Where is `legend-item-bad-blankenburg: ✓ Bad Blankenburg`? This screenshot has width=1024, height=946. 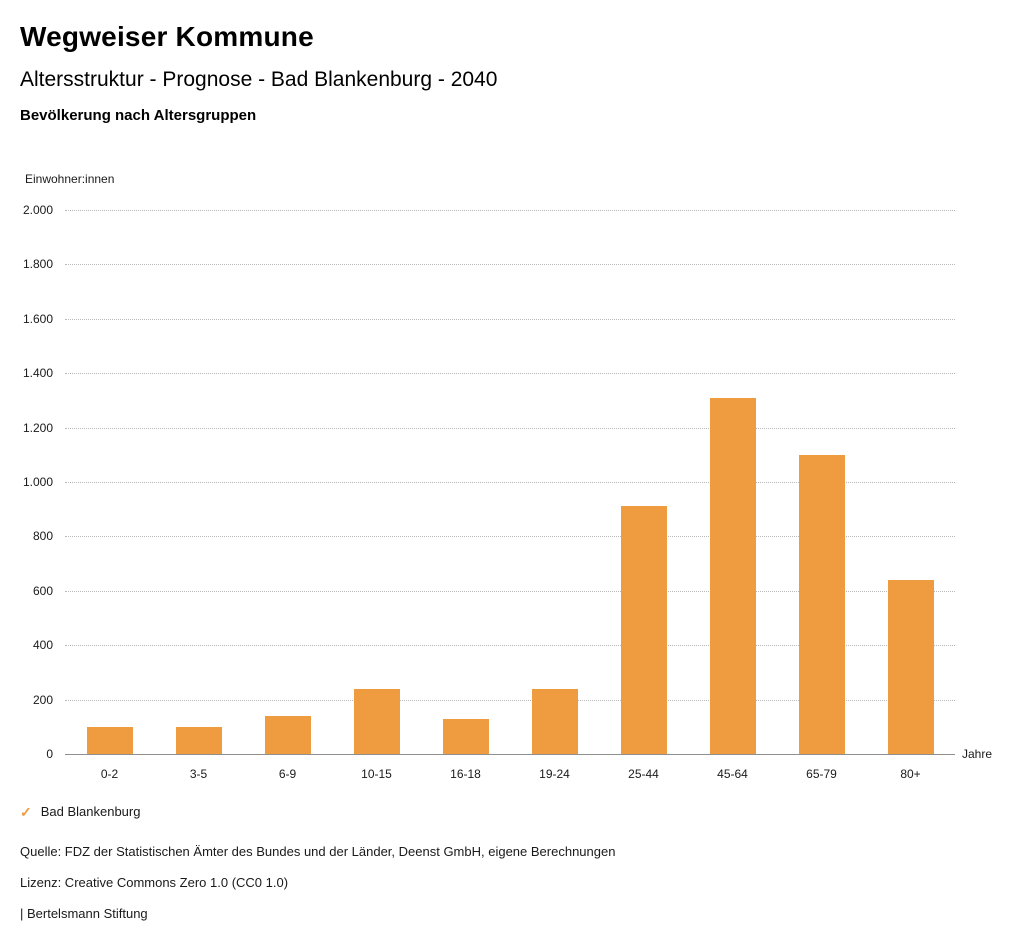 legend-item-bad-blankenburg: ✓ Bad Blankenburg is located at coordinates (80, 811).